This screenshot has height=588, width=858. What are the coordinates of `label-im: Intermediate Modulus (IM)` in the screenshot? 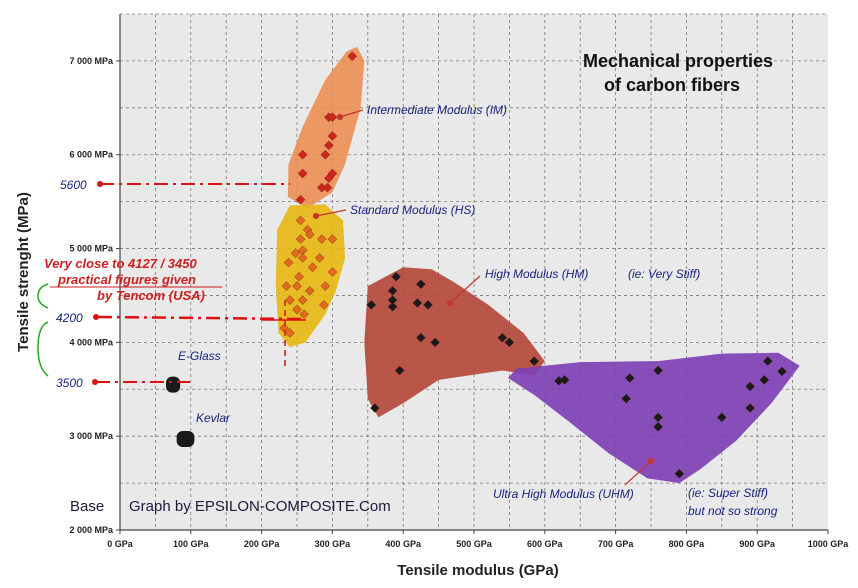 It's located at (437, 110).